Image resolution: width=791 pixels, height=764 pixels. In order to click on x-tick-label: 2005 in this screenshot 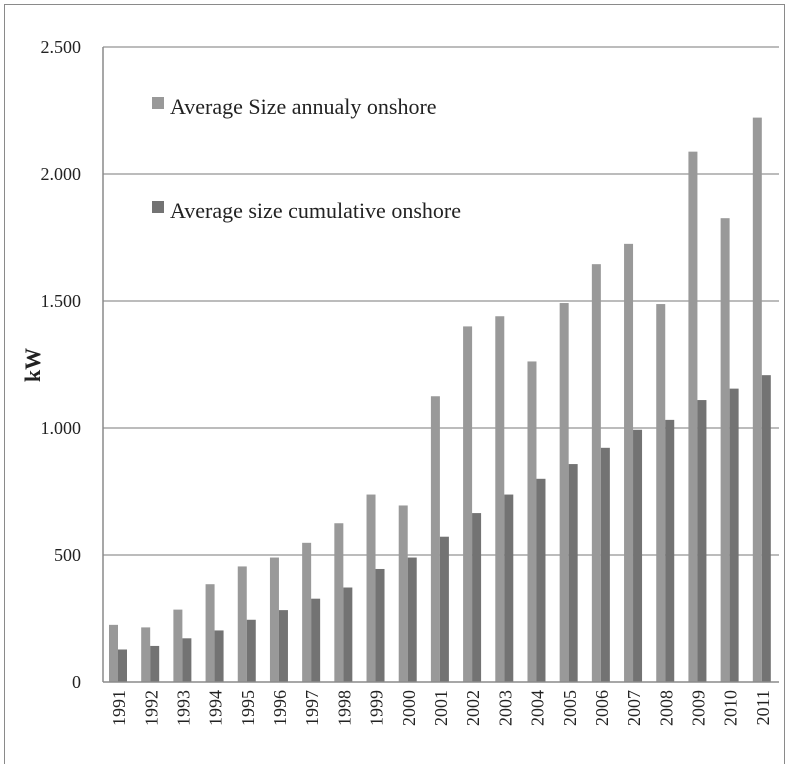, I will do `click(570, 708)`.